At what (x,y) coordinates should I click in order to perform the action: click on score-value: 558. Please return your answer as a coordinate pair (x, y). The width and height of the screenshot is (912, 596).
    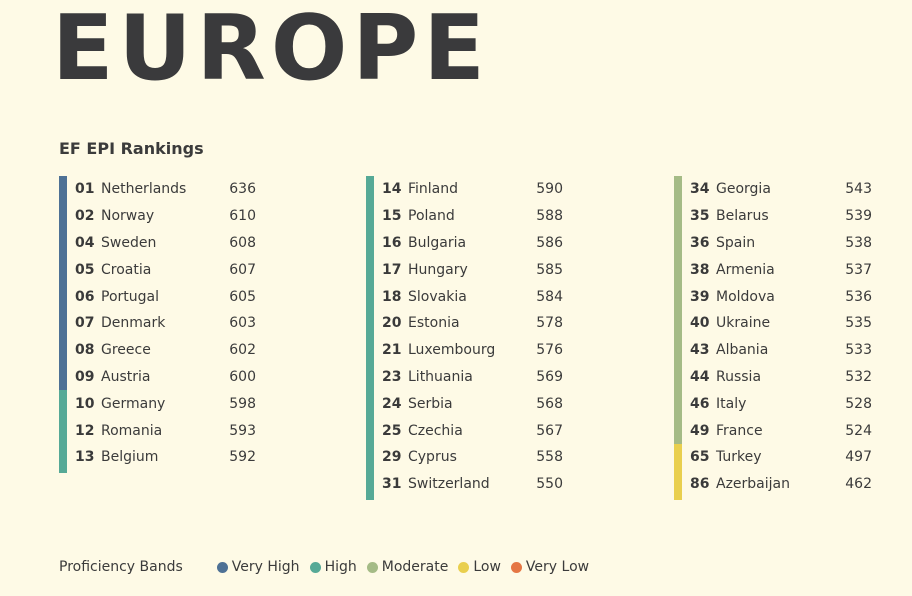
    Looking at the image, I should click on (549, 457).